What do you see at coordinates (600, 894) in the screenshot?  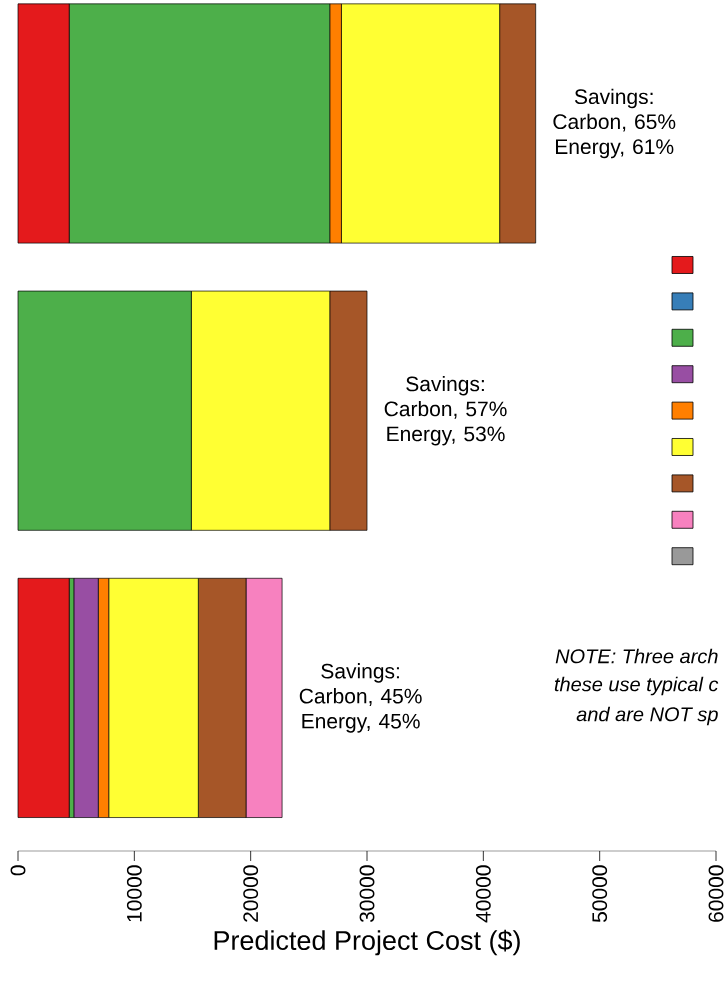 I see `x-tick-label: 50000` at bounding box center [600, 894].